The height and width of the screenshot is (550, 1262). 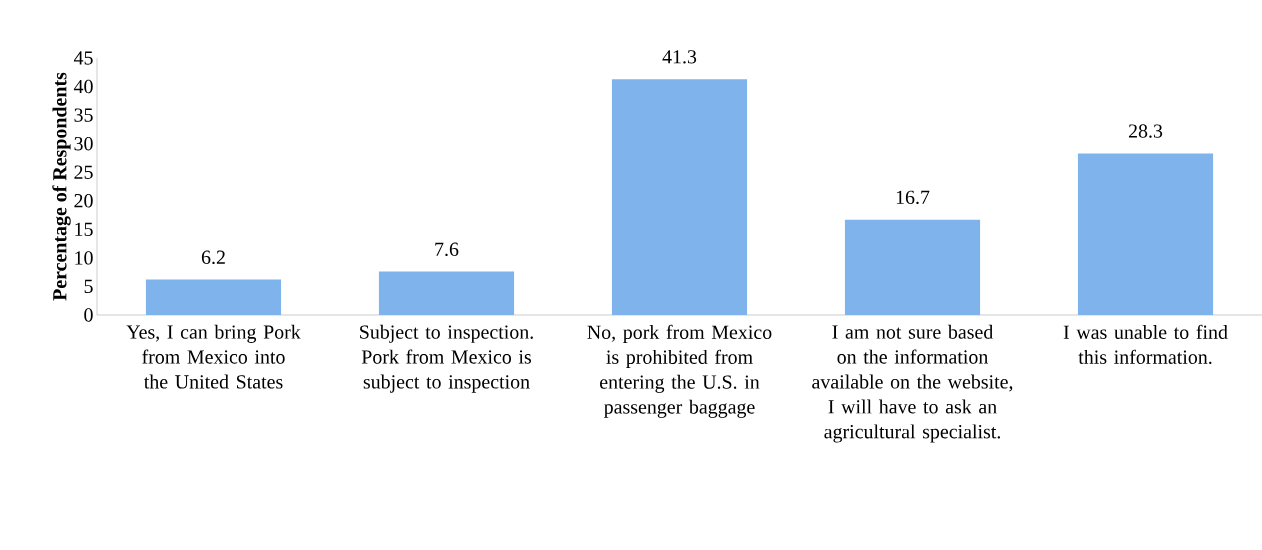 What do you see at coordinates (83, 143) in the screenshot?
I see `y-tick-label: 30` at bounding box center [83, 143].